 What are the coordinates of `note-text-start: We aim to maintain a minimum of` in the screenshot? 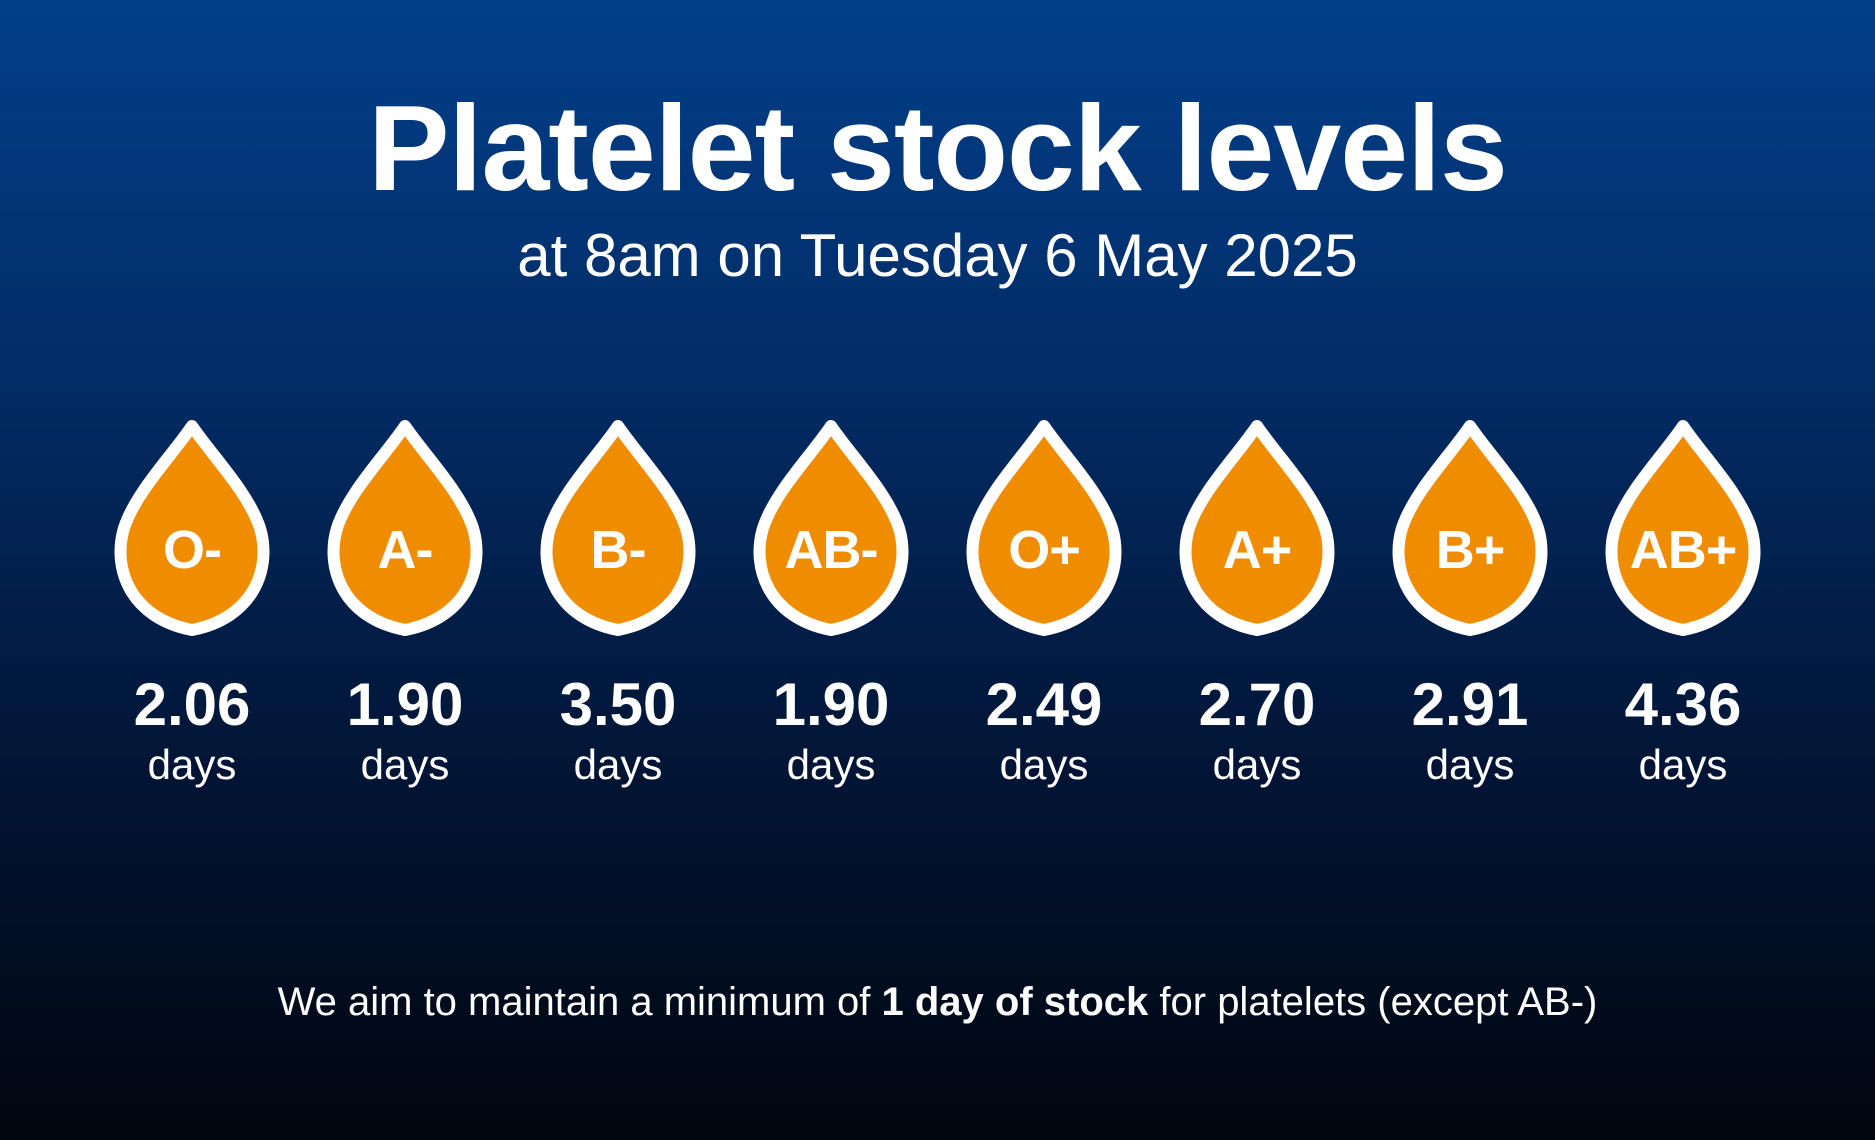 It's located at (579, 1002).